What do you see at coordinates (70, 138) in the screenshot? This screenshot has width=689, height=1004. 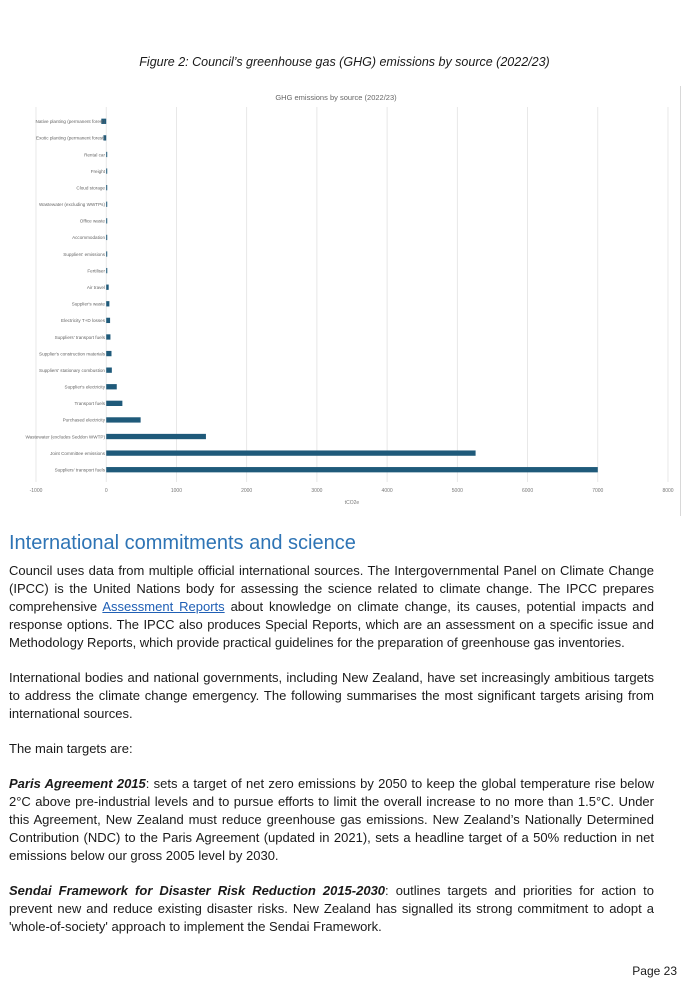 I see `category-label: Exotic planting (permanent forest)` at bounding box center [70, 138].